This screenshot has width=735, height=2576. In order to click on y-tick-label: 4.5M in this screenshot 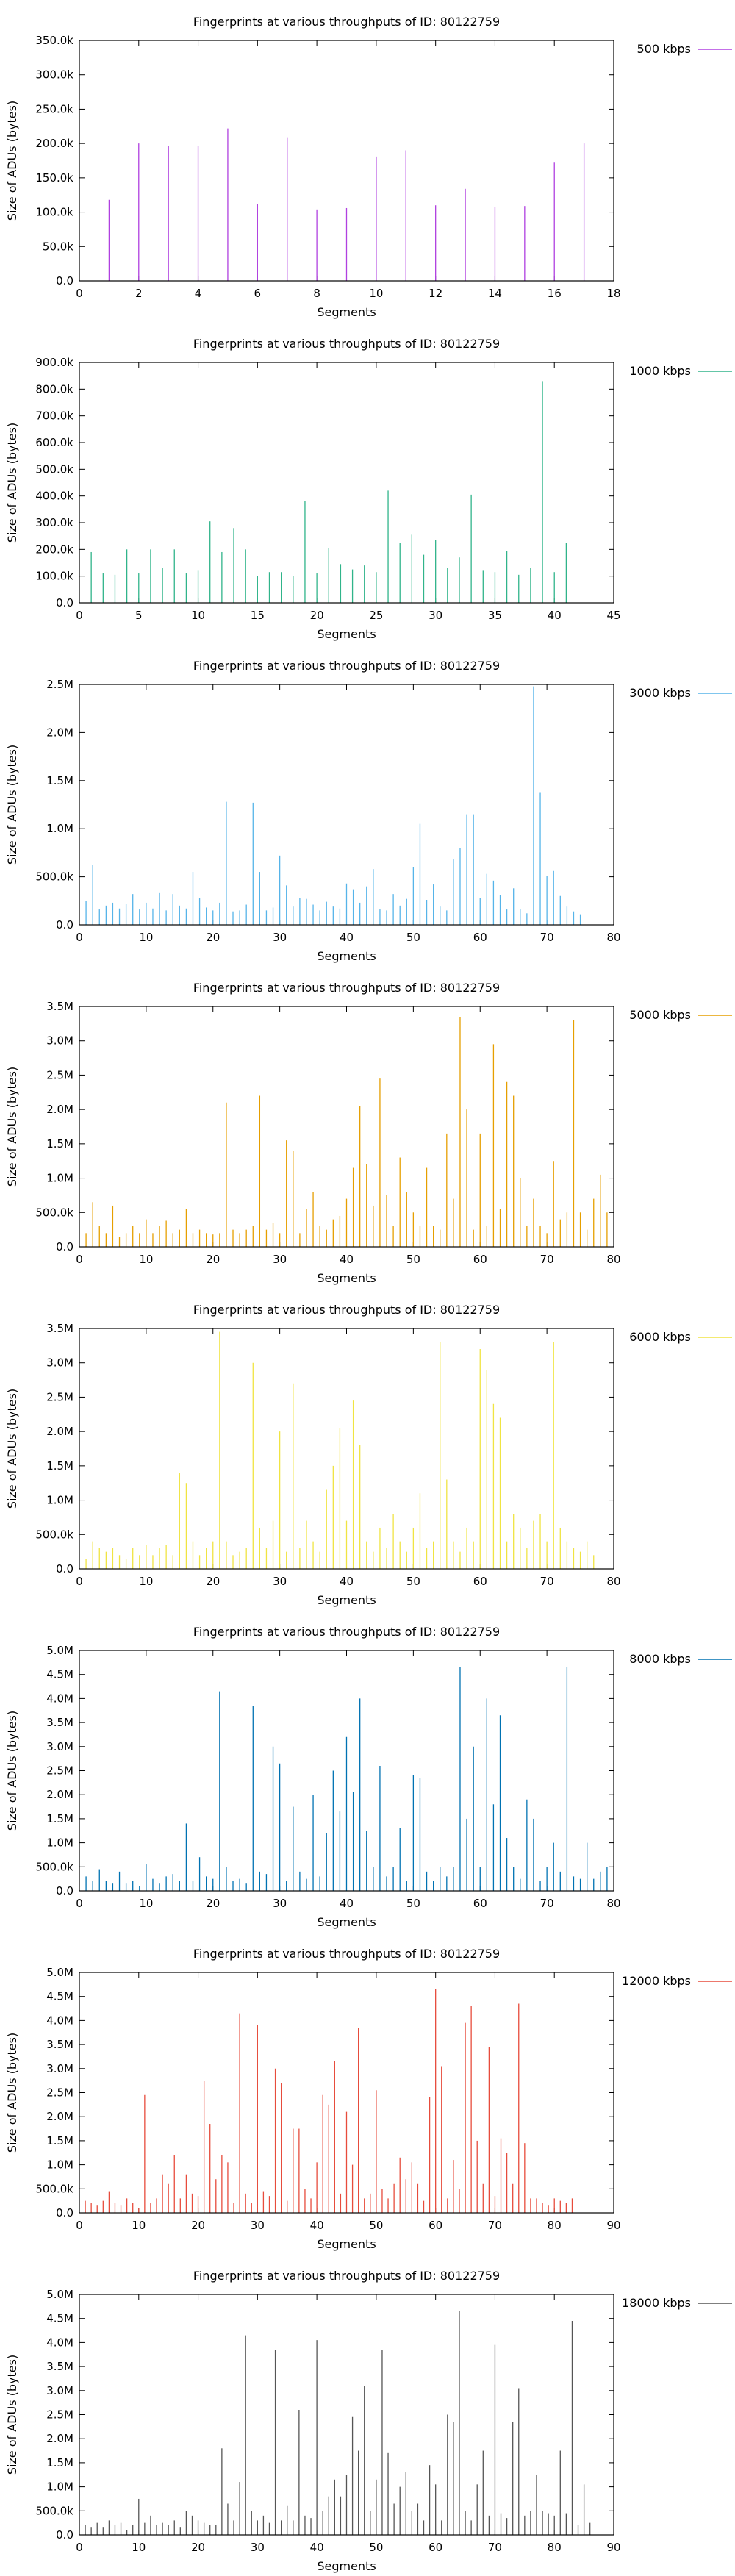, I will do `click(60, 1996)`.